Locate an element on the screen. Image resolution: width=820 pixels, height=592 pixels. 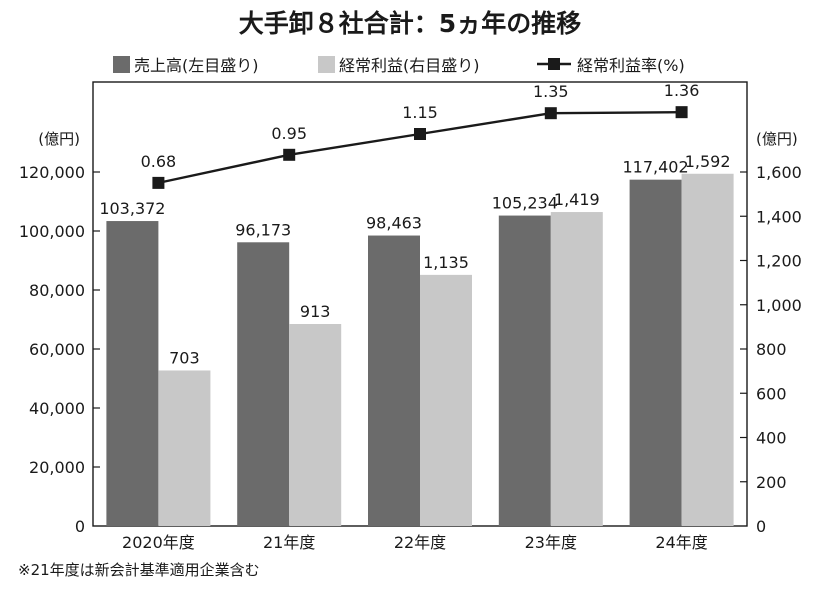
ratio-value-label: 0.95 is located at coordinates (289, 133).